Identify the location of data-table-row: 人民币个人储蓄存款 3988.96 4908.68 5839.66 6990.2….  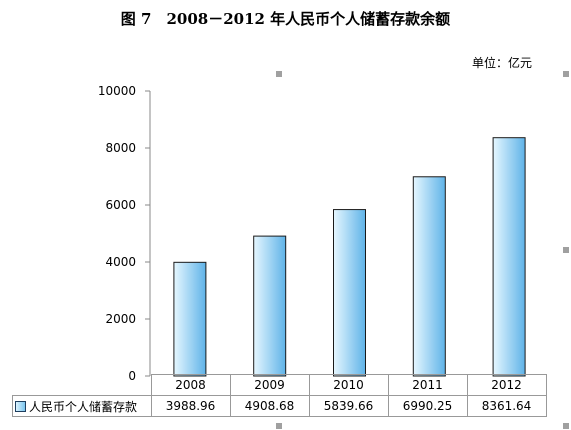
(279, 406).